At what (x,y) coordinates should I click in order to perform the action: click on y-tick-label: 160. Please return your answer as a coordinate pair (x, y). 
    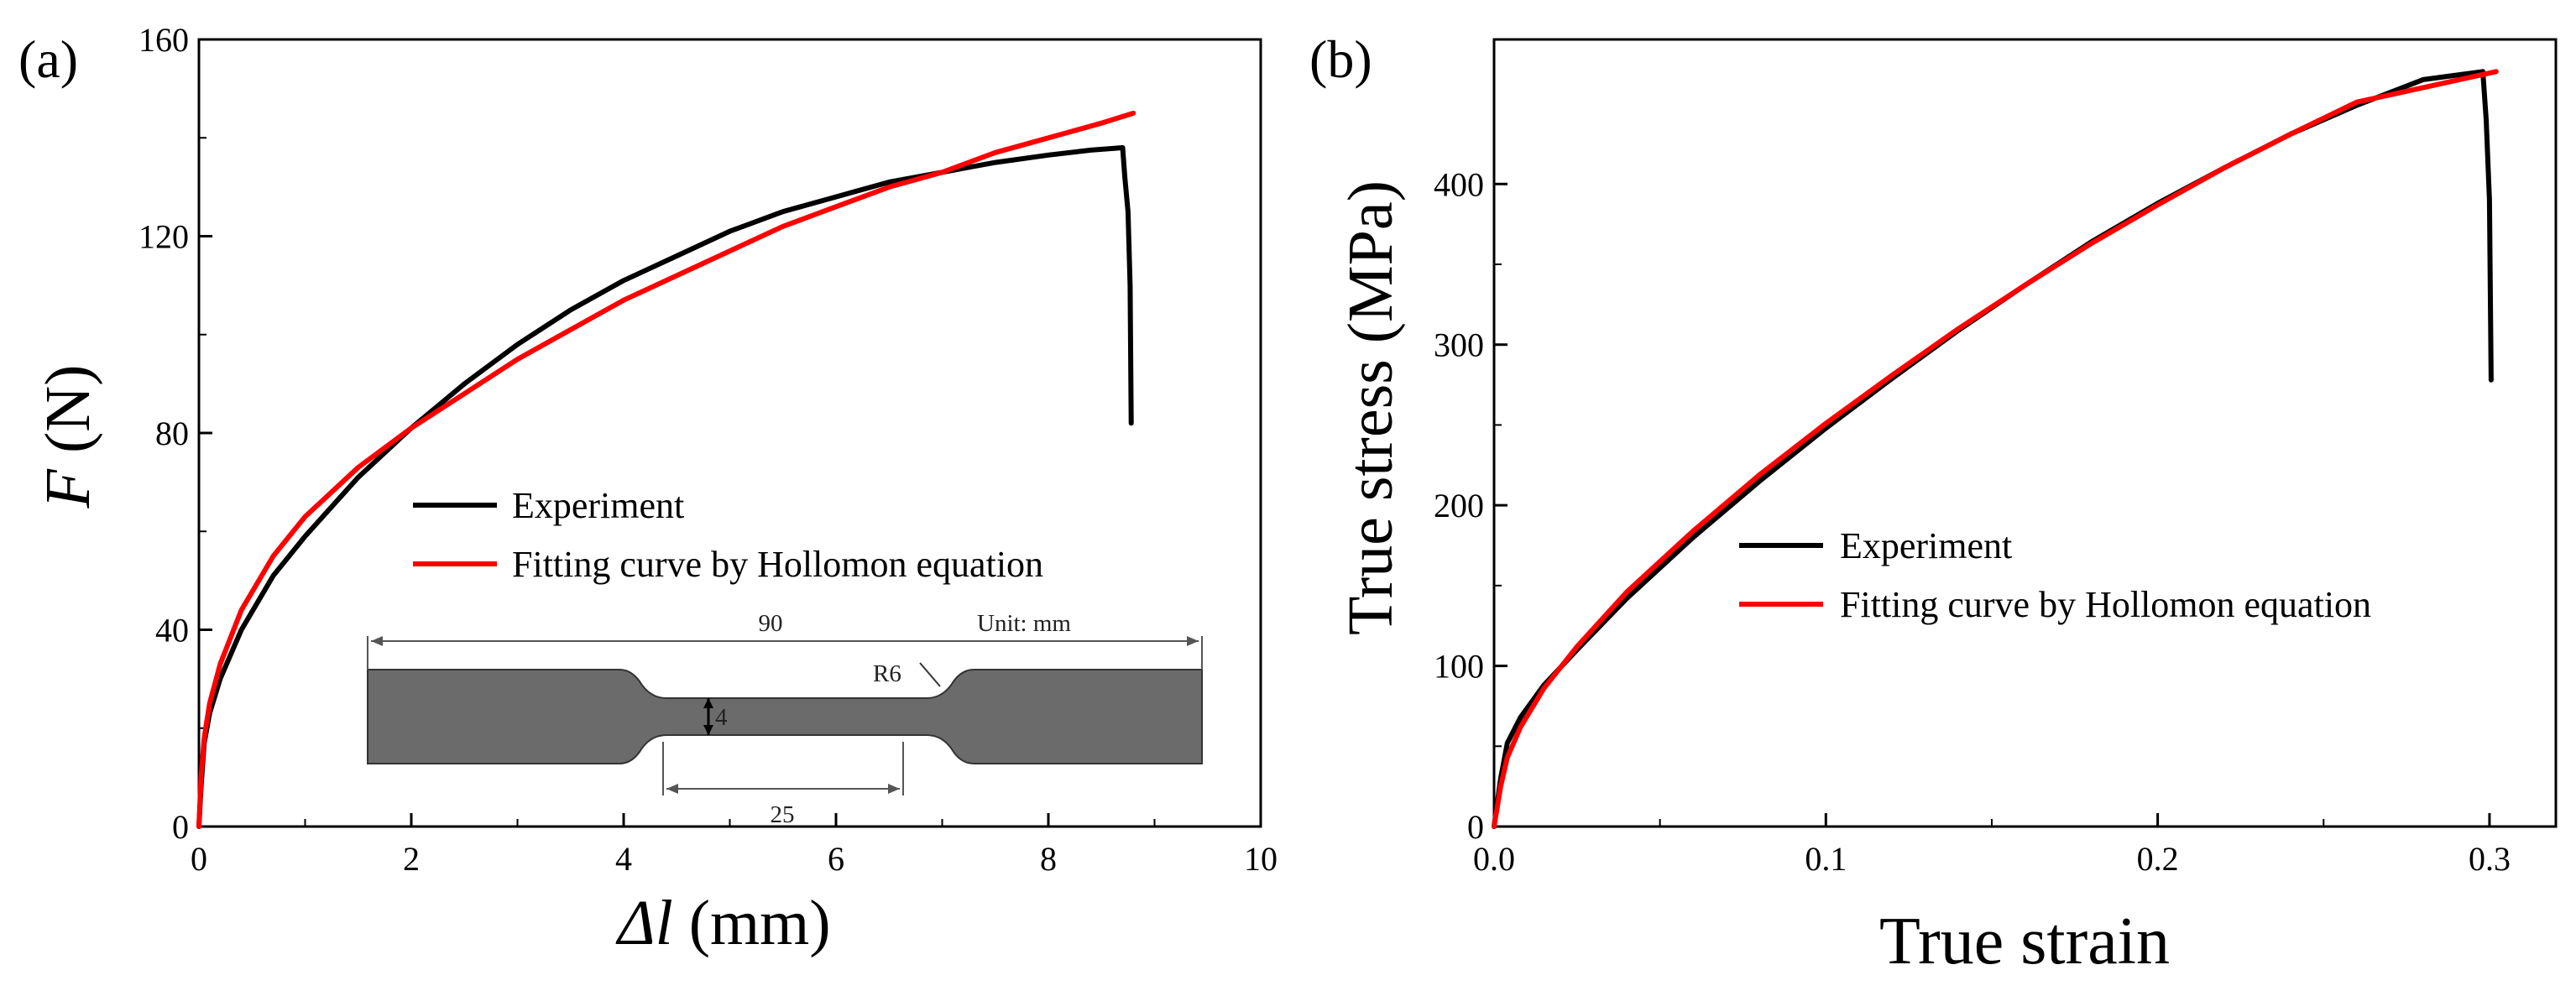
    Looking at the image, I should click on (163, 40).